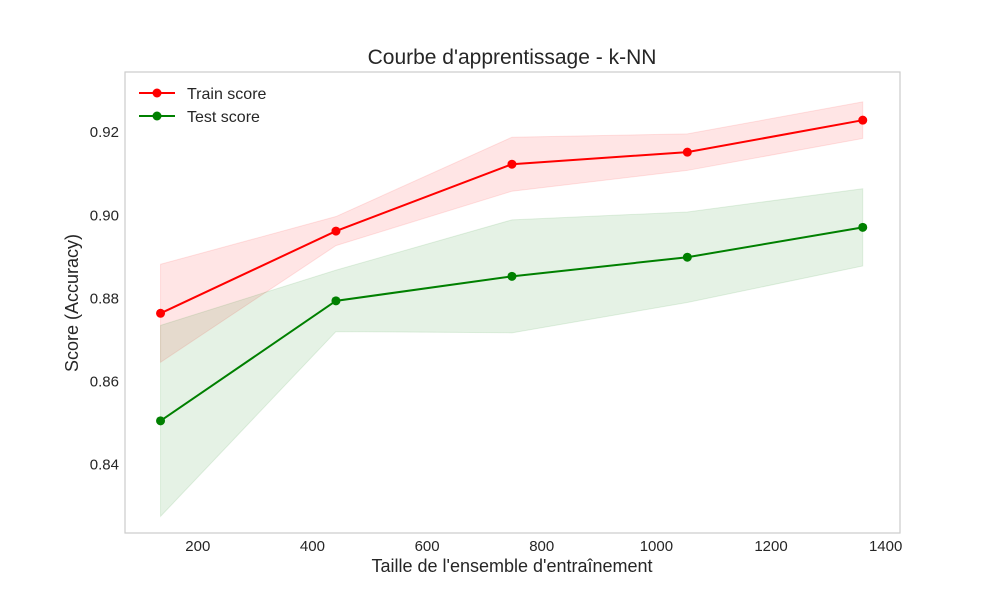 The height and width of the screenshot is (600, 1000). Describe the element at coordinates (104, 215) in the screenshot. I see `y-tick-label: 0.90` at that location.